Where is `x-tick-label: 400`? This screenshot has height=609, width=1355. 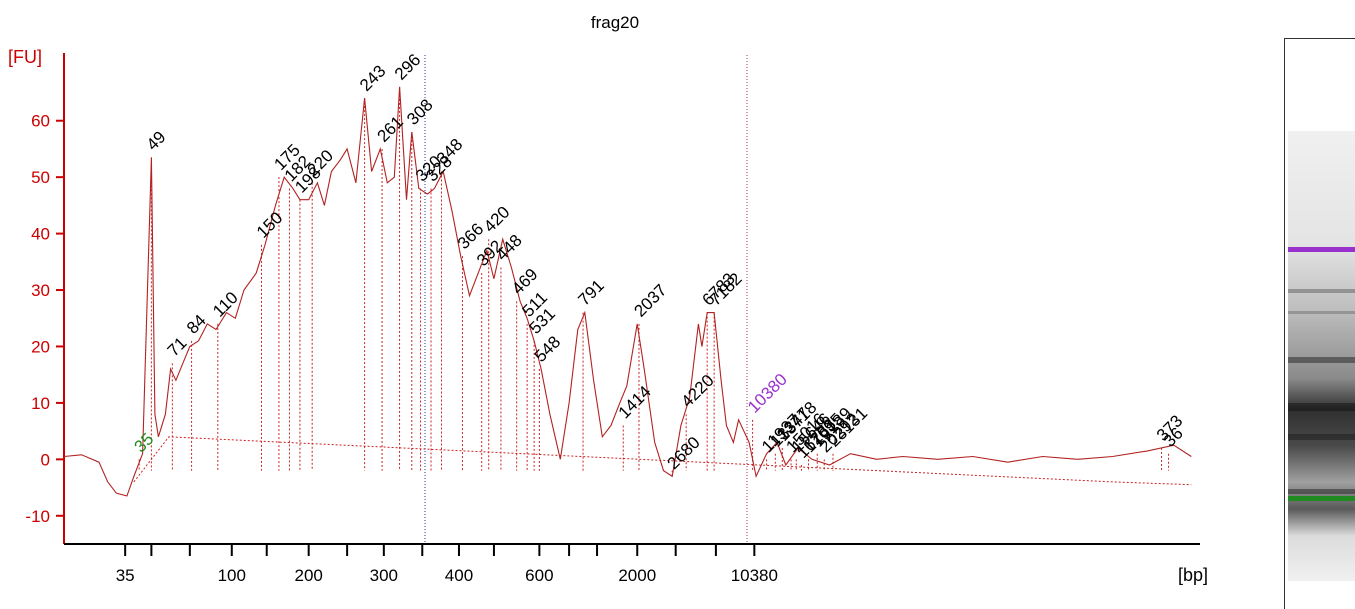 x-tick-label: 400 is located at coordinates (459, 575).